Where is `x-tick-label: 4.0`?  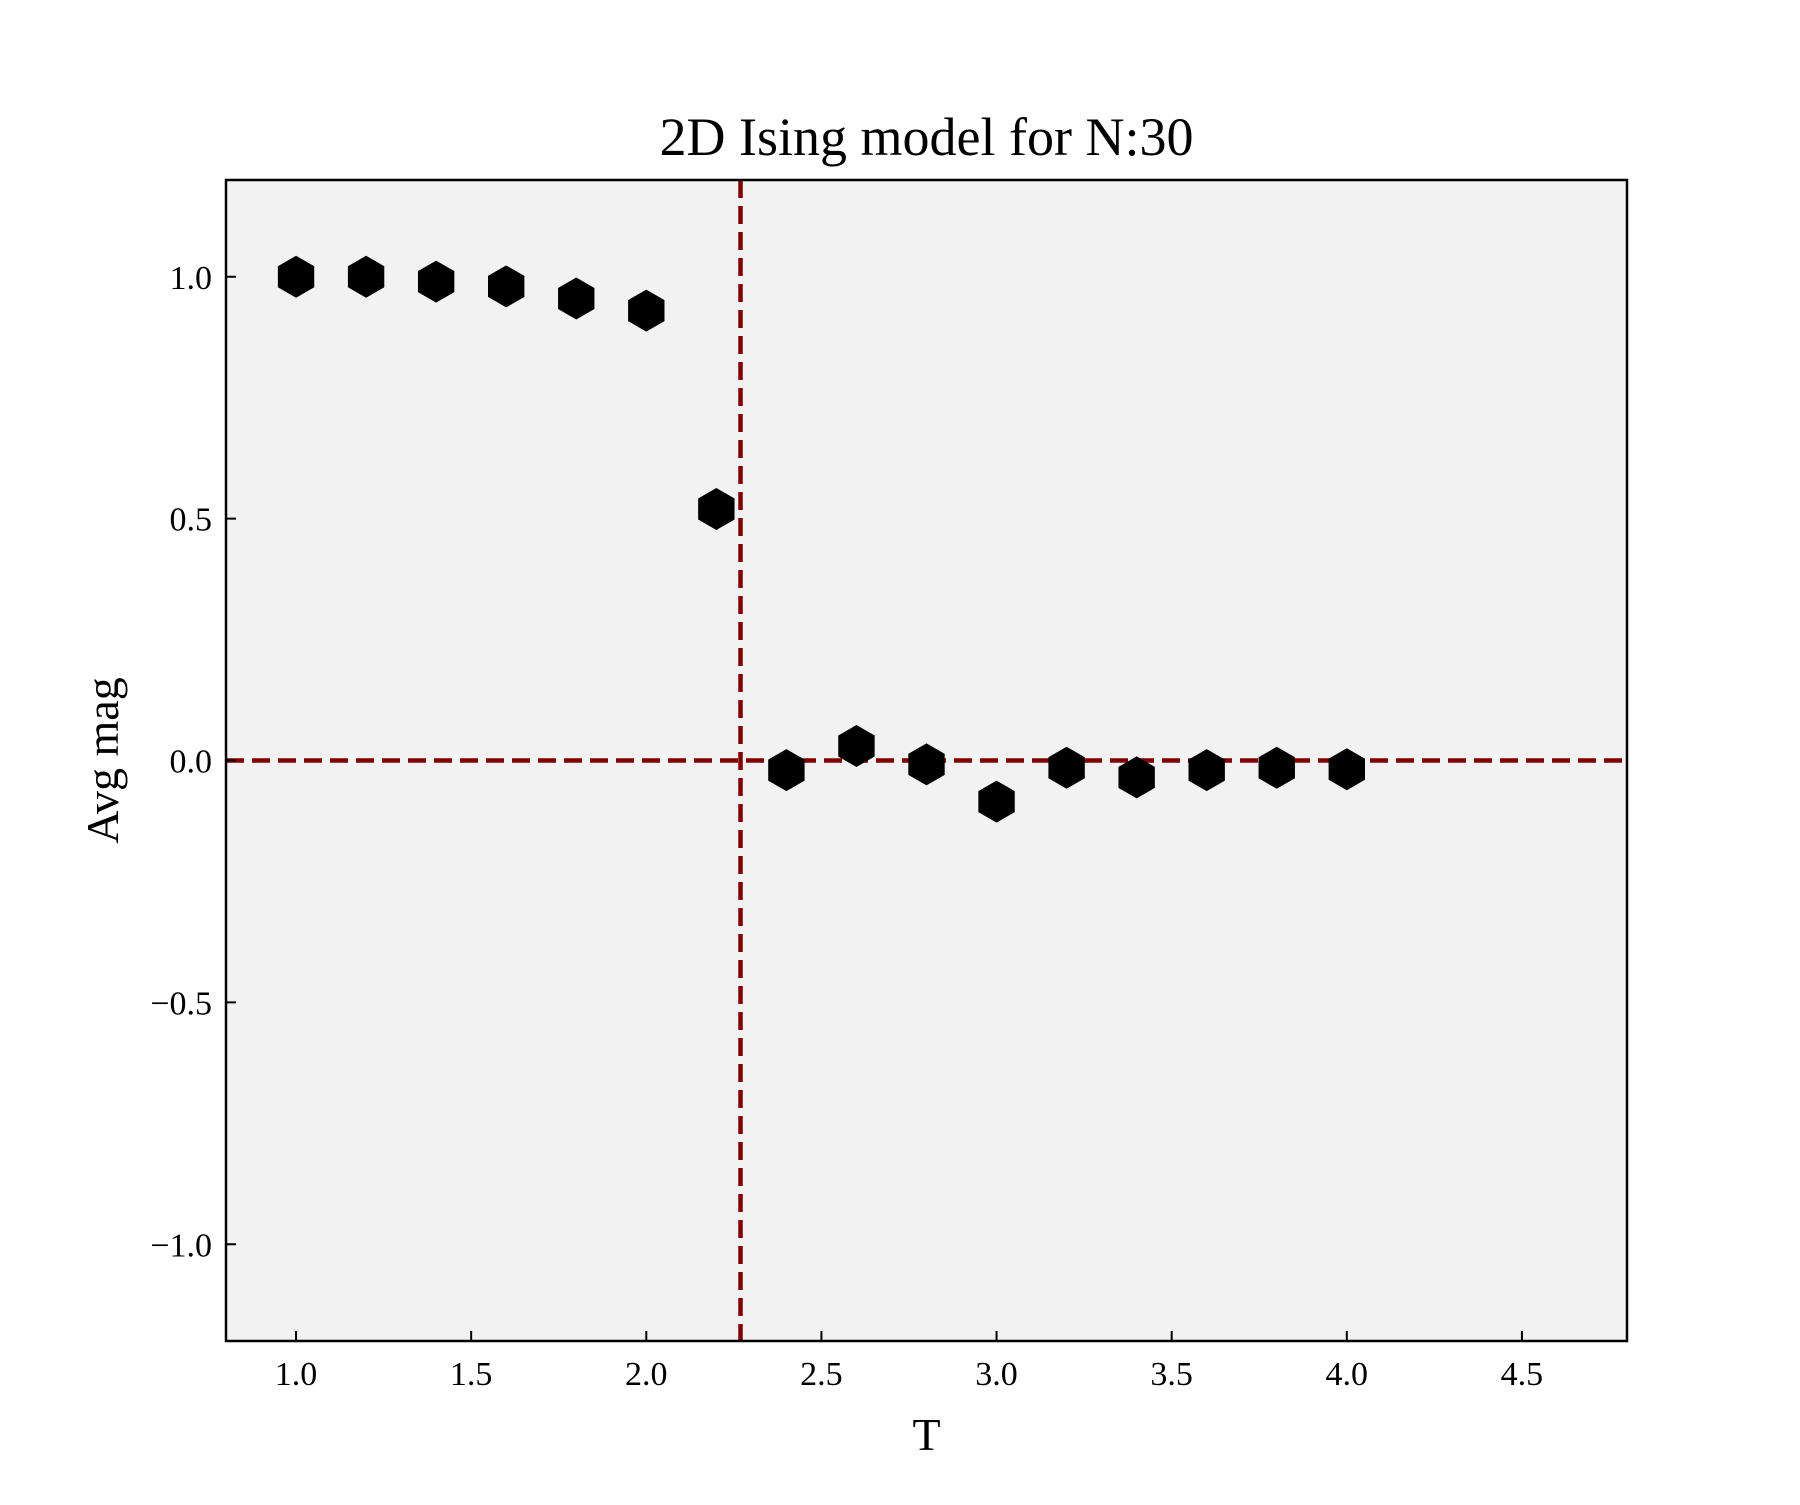 x-tick-label: 4.0 is located at coordinates (1347, 1374).